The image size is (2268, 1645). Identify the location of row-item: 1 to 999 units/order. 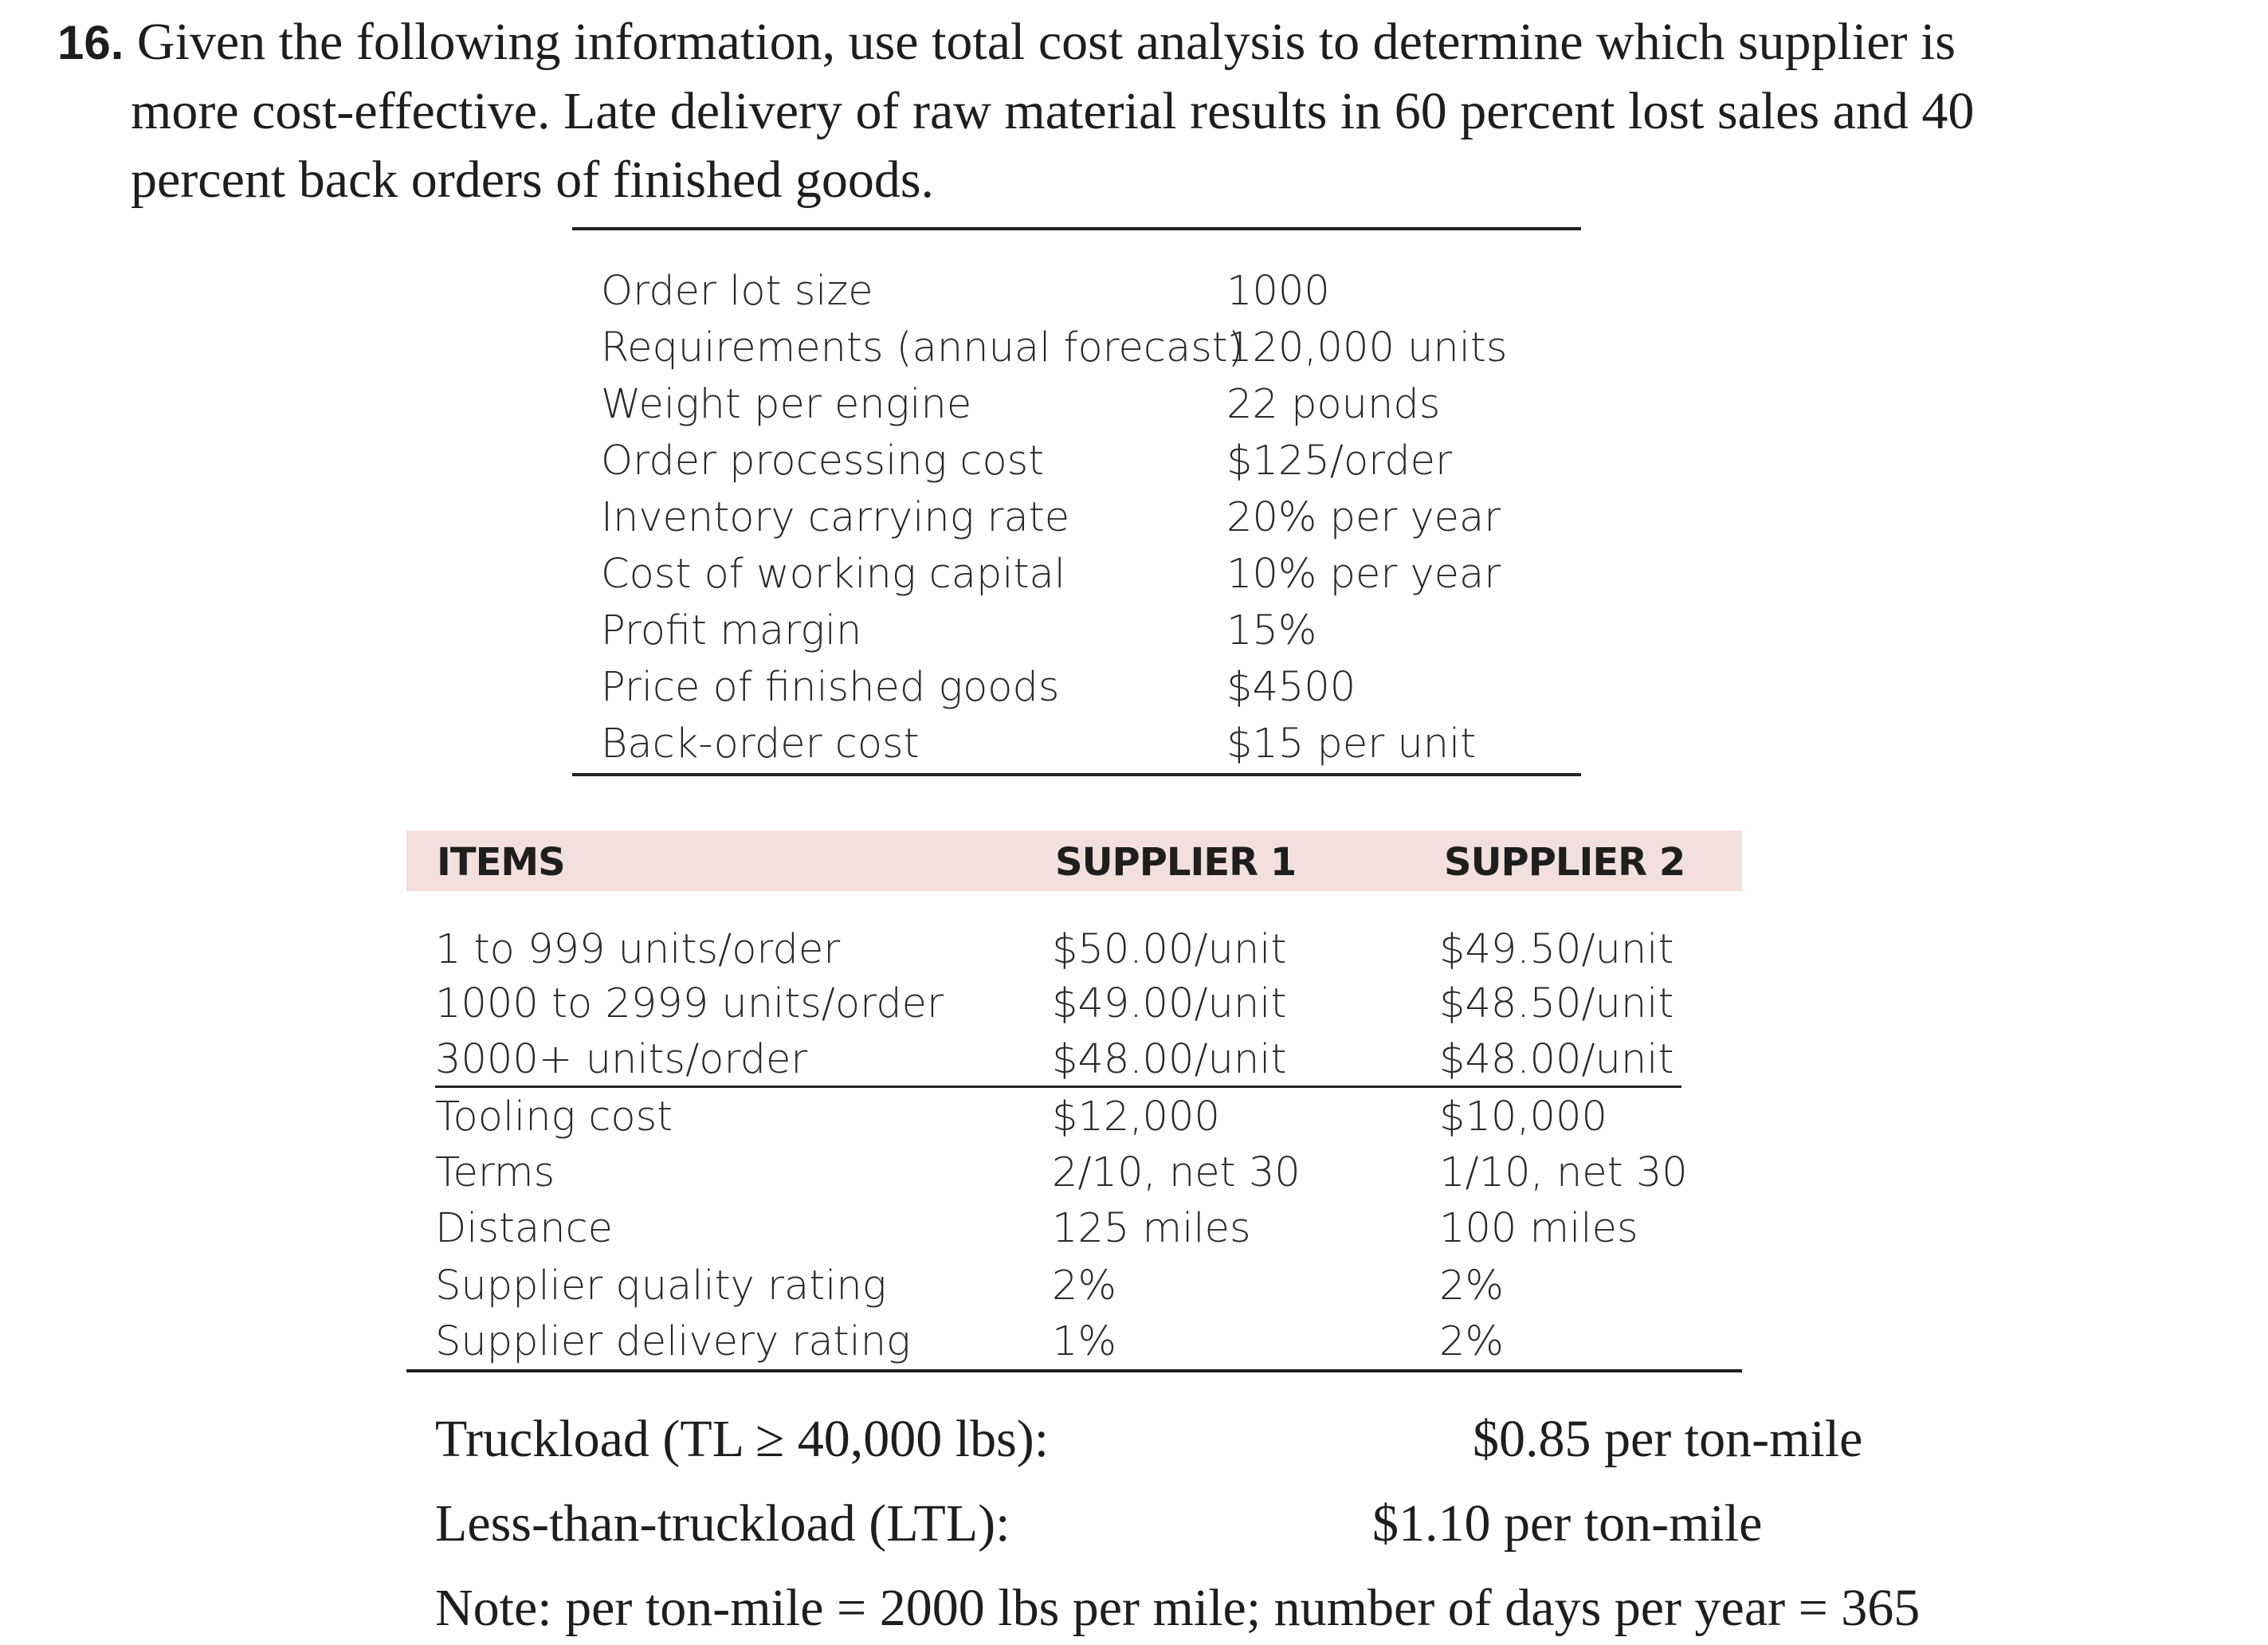
(638, 949).